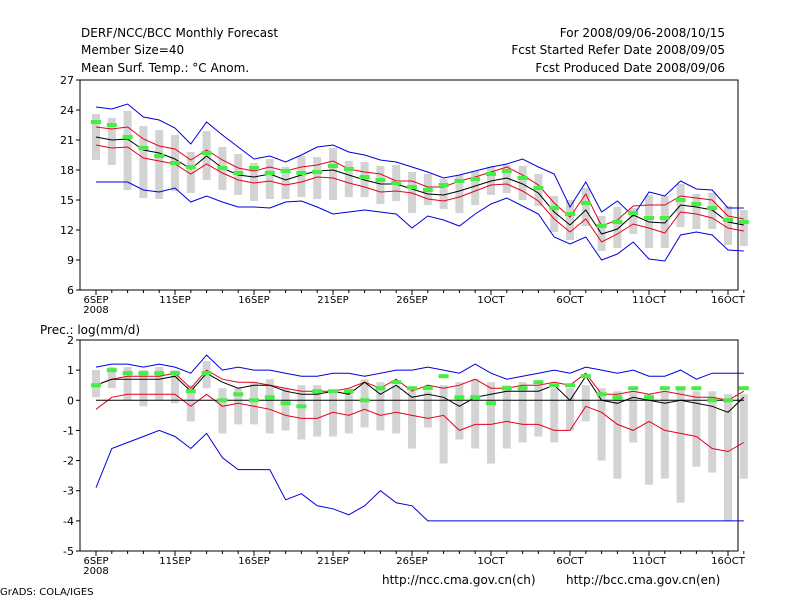 Image resolution: width=800 pixels, height=600 pixels. Describe the element at coordinates (459, 580) in the screenshot. I see `ncc-url: http://ncc.cma.gov.cn(ch)` at that location.